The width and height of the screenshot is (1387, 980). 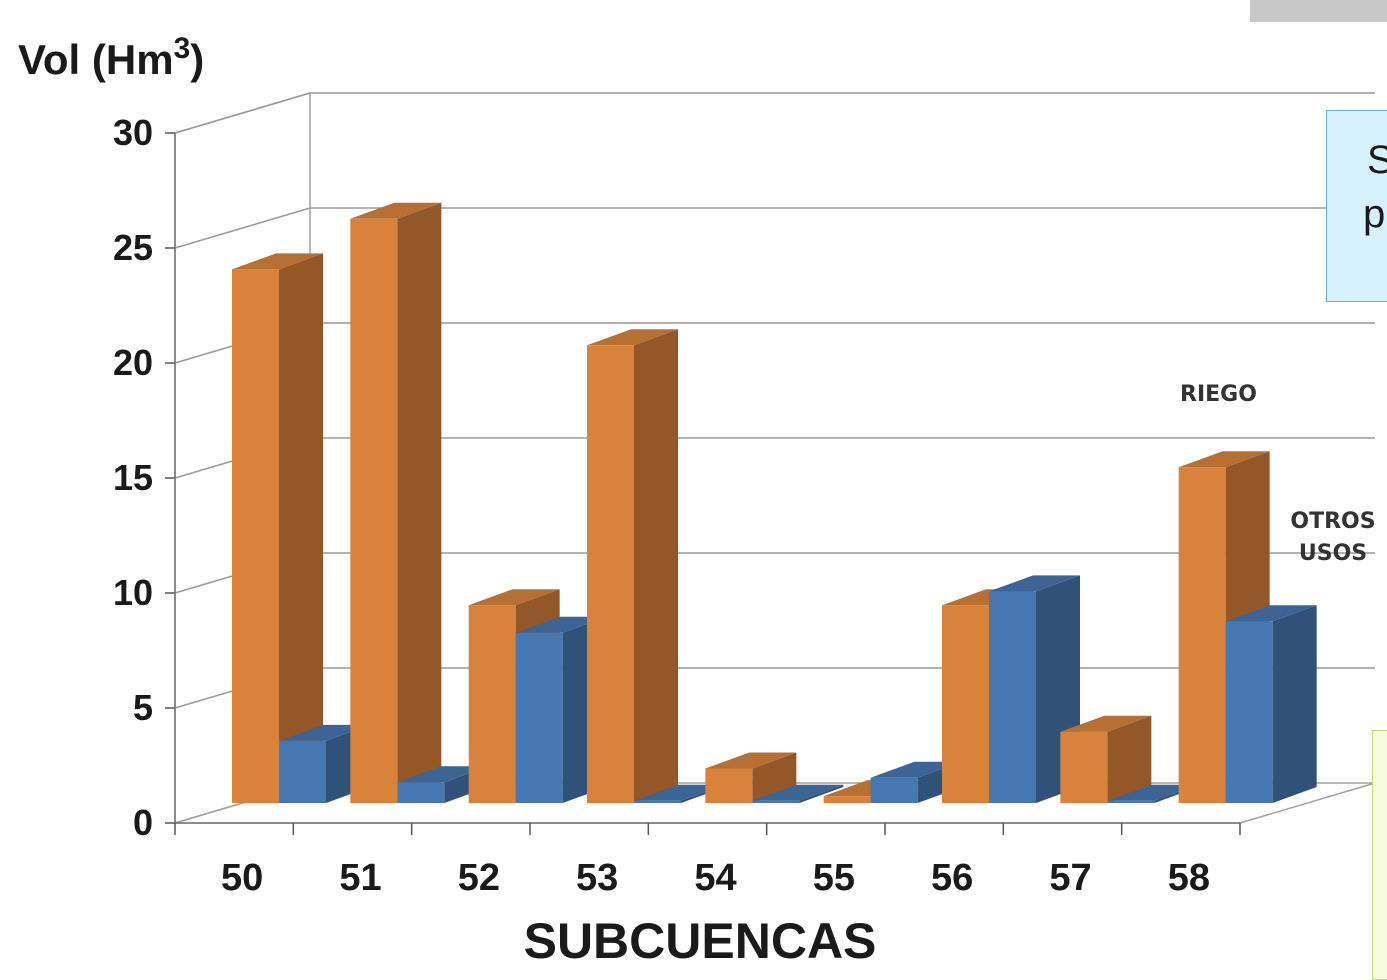 What do you see at coordinates (133, 592) in the screenshot?
I see `y-tick-label: 10` at bounding box center [133, 592].